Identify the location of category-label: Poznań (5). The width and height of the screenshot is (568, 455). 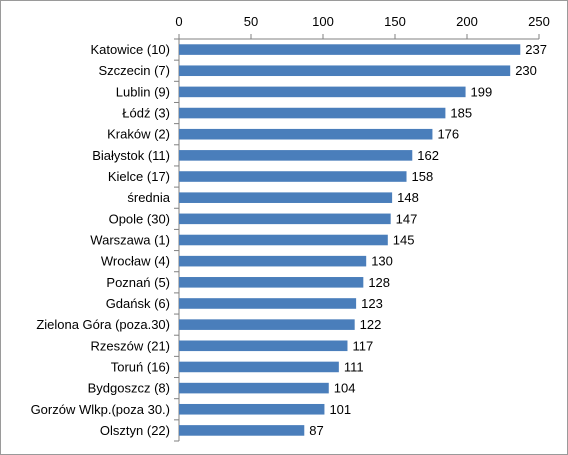
(138, 282).